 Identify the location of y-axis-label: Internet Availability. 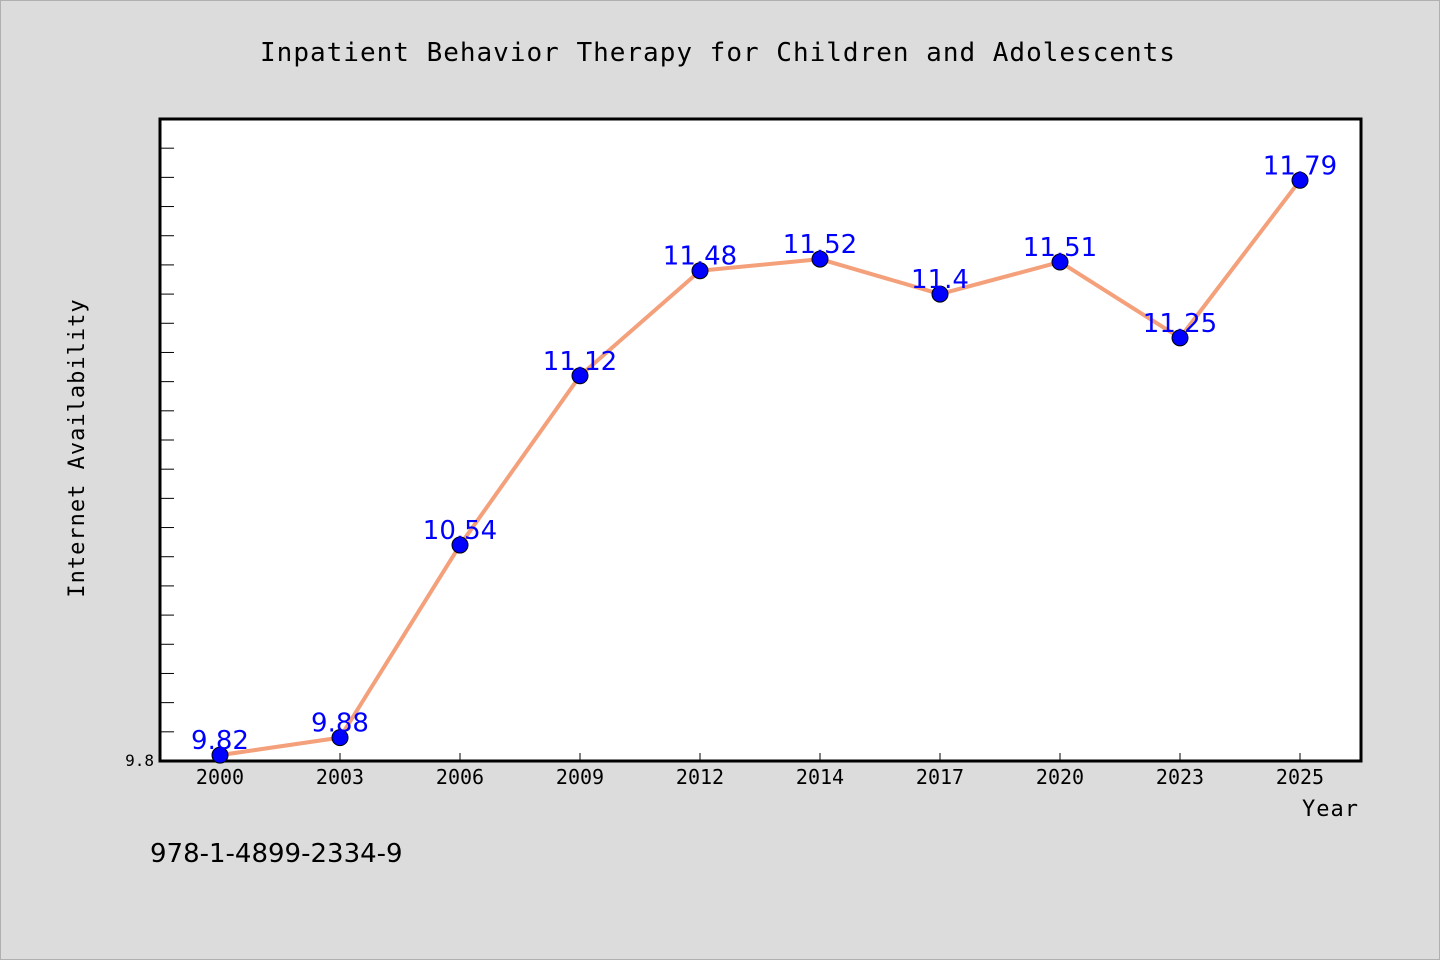
(77, 447).